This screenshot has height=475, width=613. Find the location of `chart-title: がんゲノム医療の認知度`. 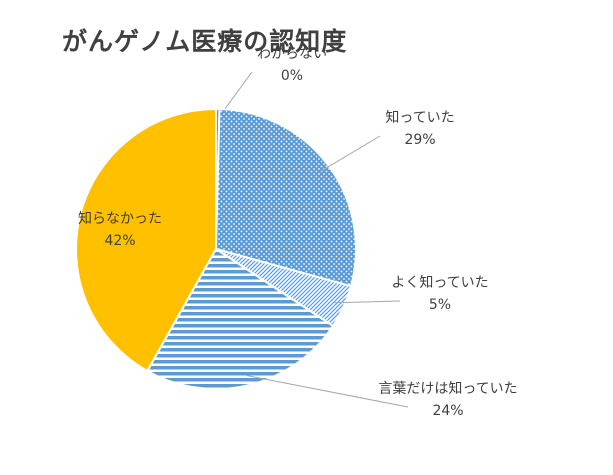

chart-title: がんゲノム医療の認知度 is located at coordinates (205, 41).